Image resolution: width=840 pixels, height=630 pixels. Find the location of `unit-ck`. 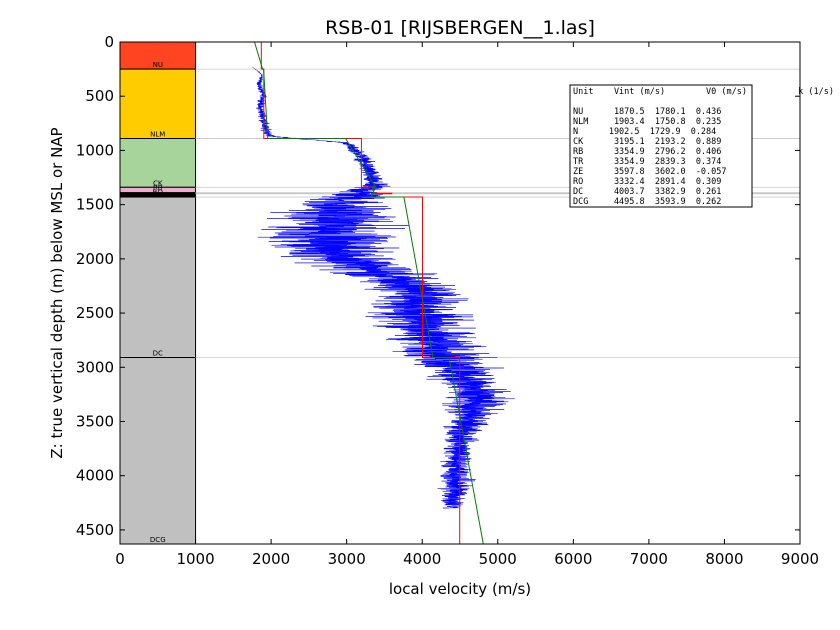

unit-ck is located at coordinates (158, 162).